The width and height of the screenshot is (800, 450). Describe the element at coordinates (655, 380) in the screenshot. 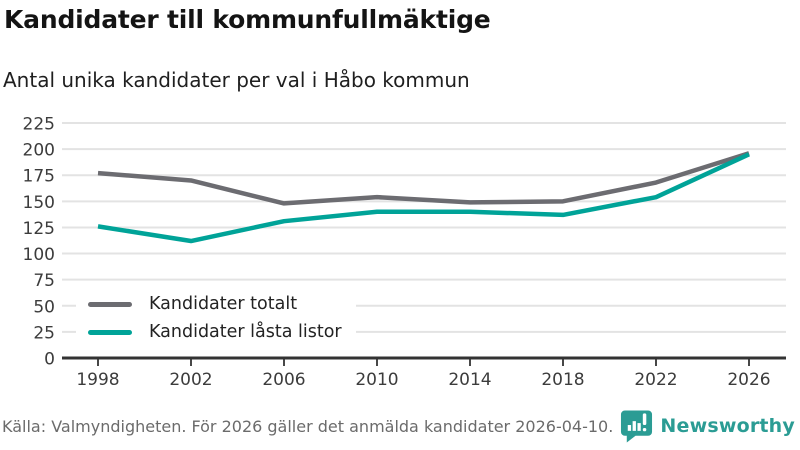

I see `x-tick-label: 2022` at that location.